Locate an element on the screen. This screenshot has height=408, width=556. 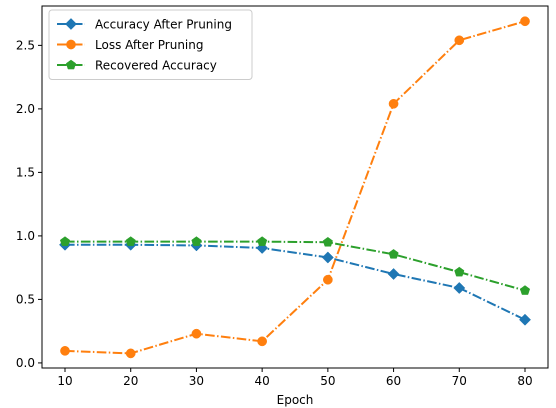
y-tick-label: 1.0 is located at coordinates (25, 236).